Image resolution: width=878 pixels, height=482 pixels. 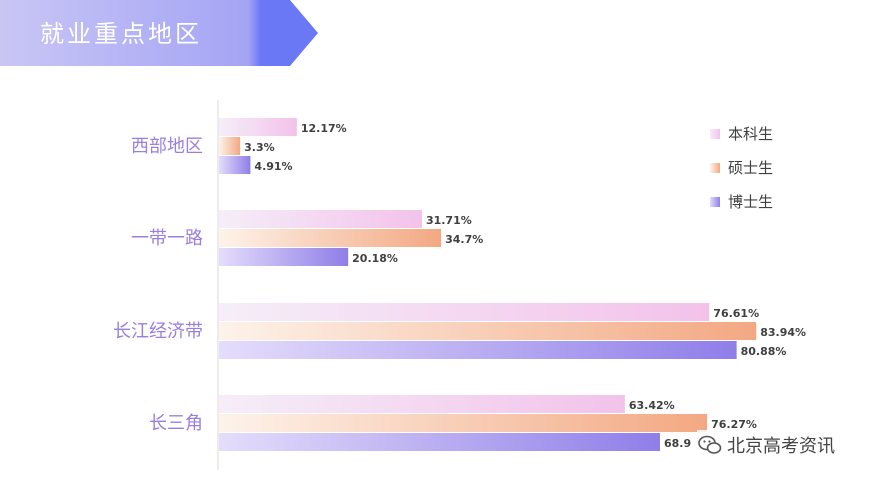 What do you see at coordinates (324, 128) in the screenshot?
I see `data-label: 12.17%` at bounding box center [324, 128].